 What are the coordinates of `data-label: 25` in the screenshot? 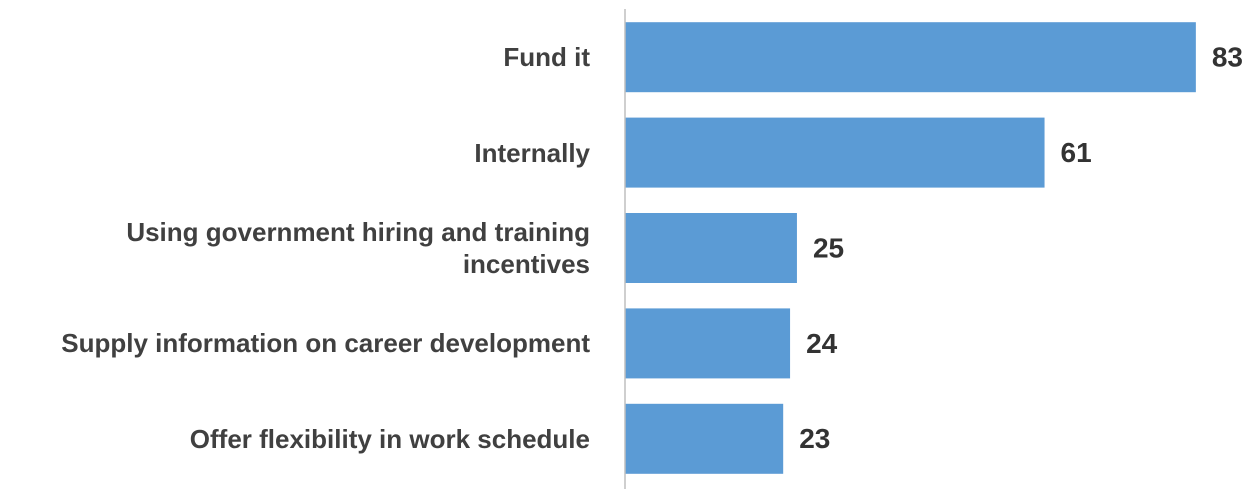 It's located at (828, 247).